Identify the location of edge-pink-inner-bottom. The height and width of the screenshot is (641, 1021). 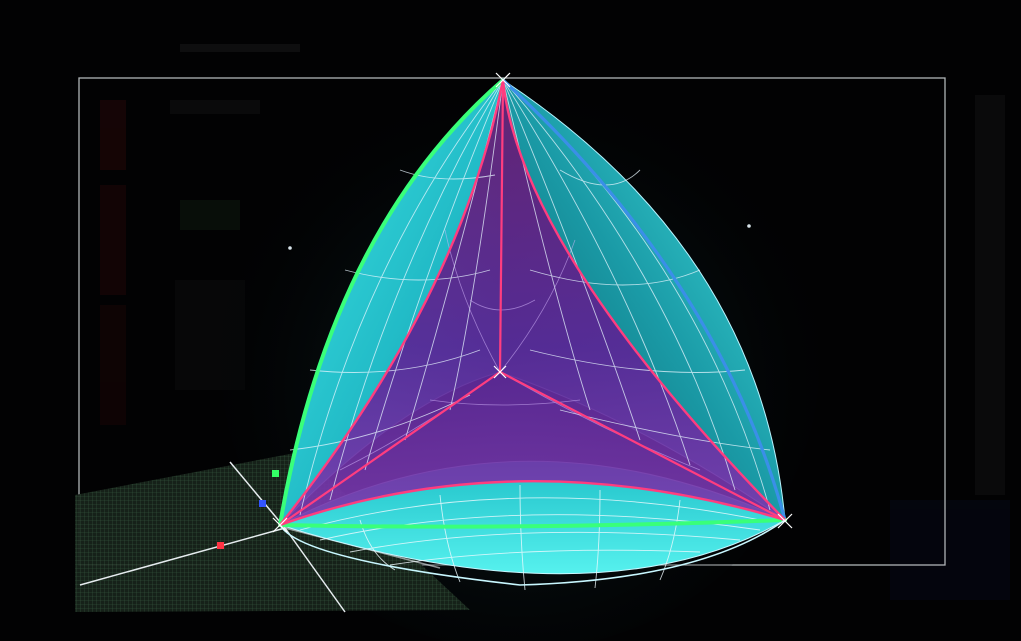
(532, 503).